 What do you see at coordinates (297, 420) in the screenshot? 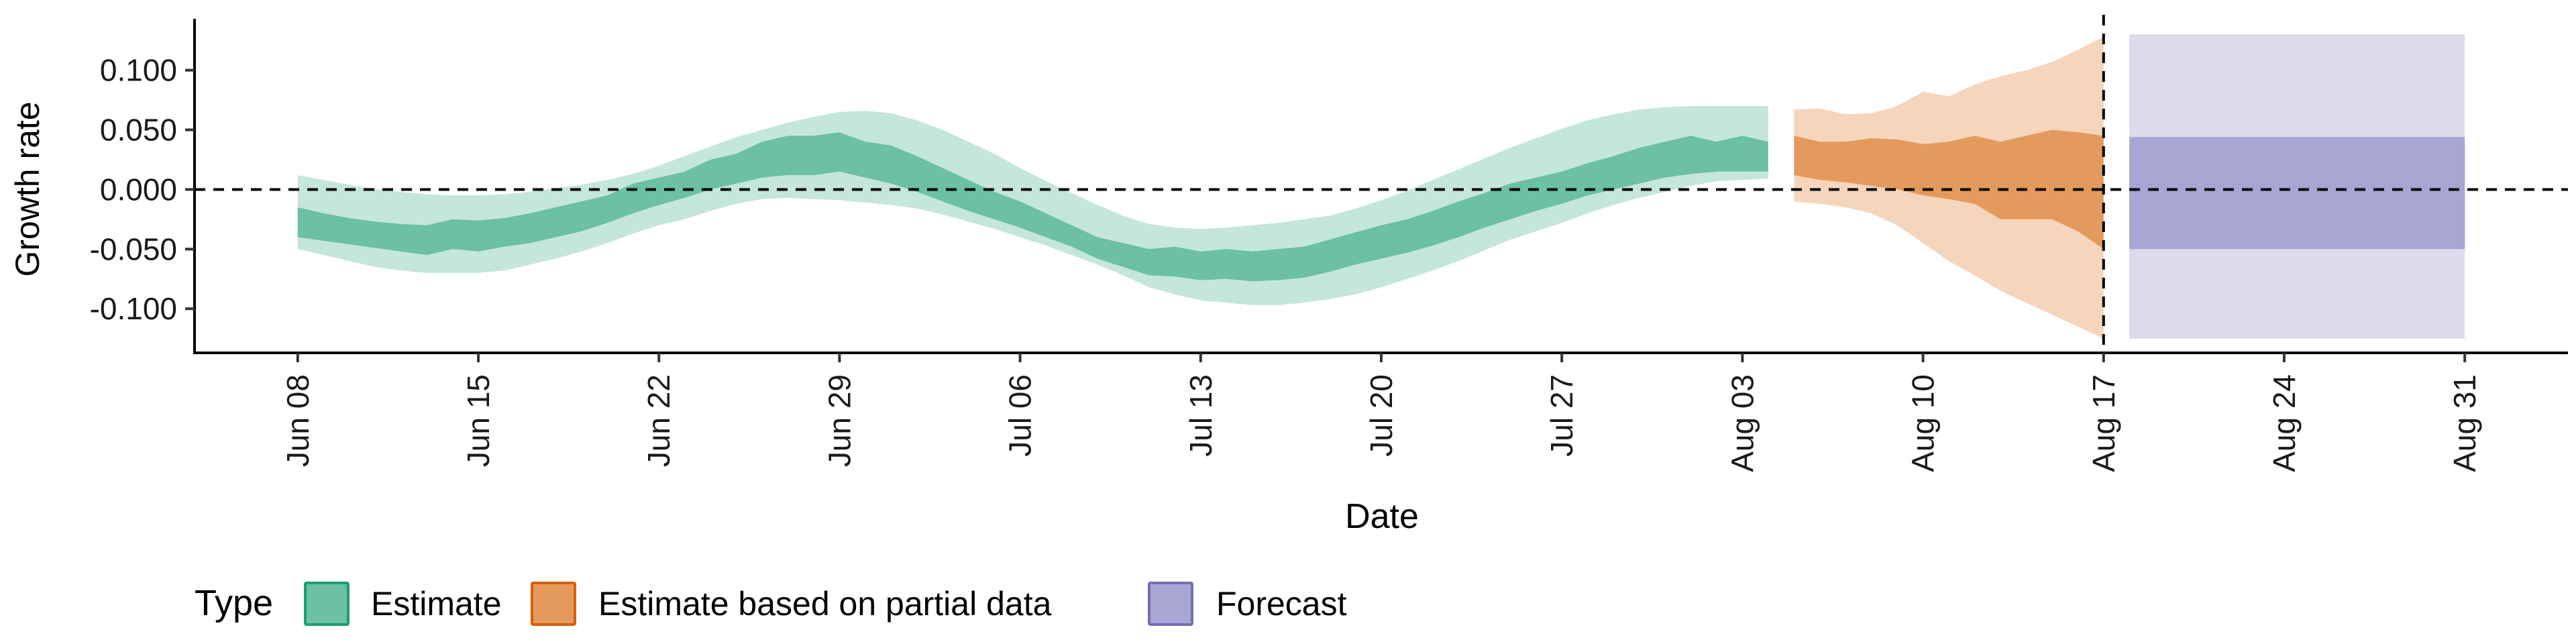
I see `x-tick-label: Jun 08` at bounding box center [297, 420].